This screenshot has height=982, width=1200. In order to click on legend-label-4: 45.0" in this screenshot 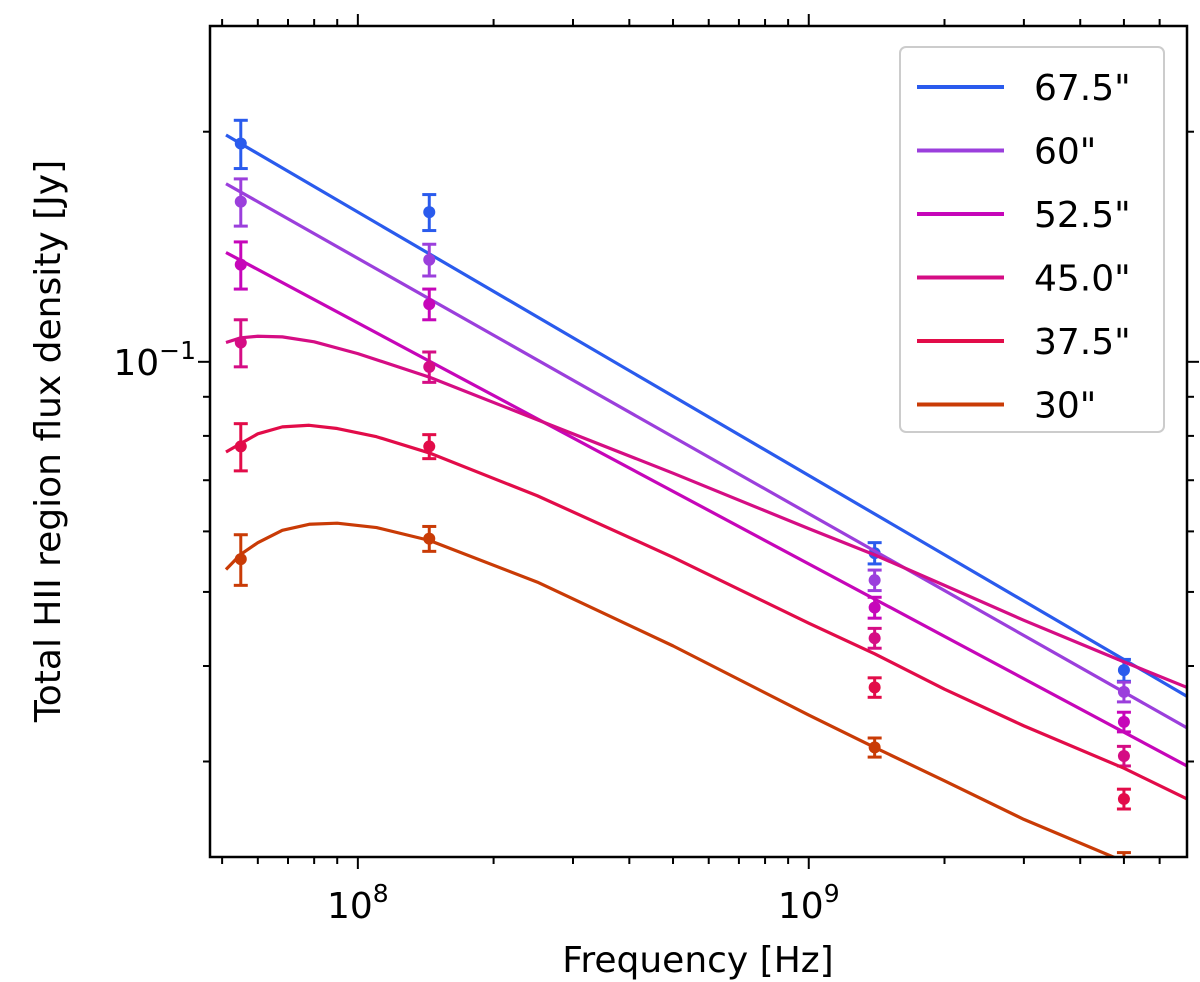, I will do `click(1082, 279)`.